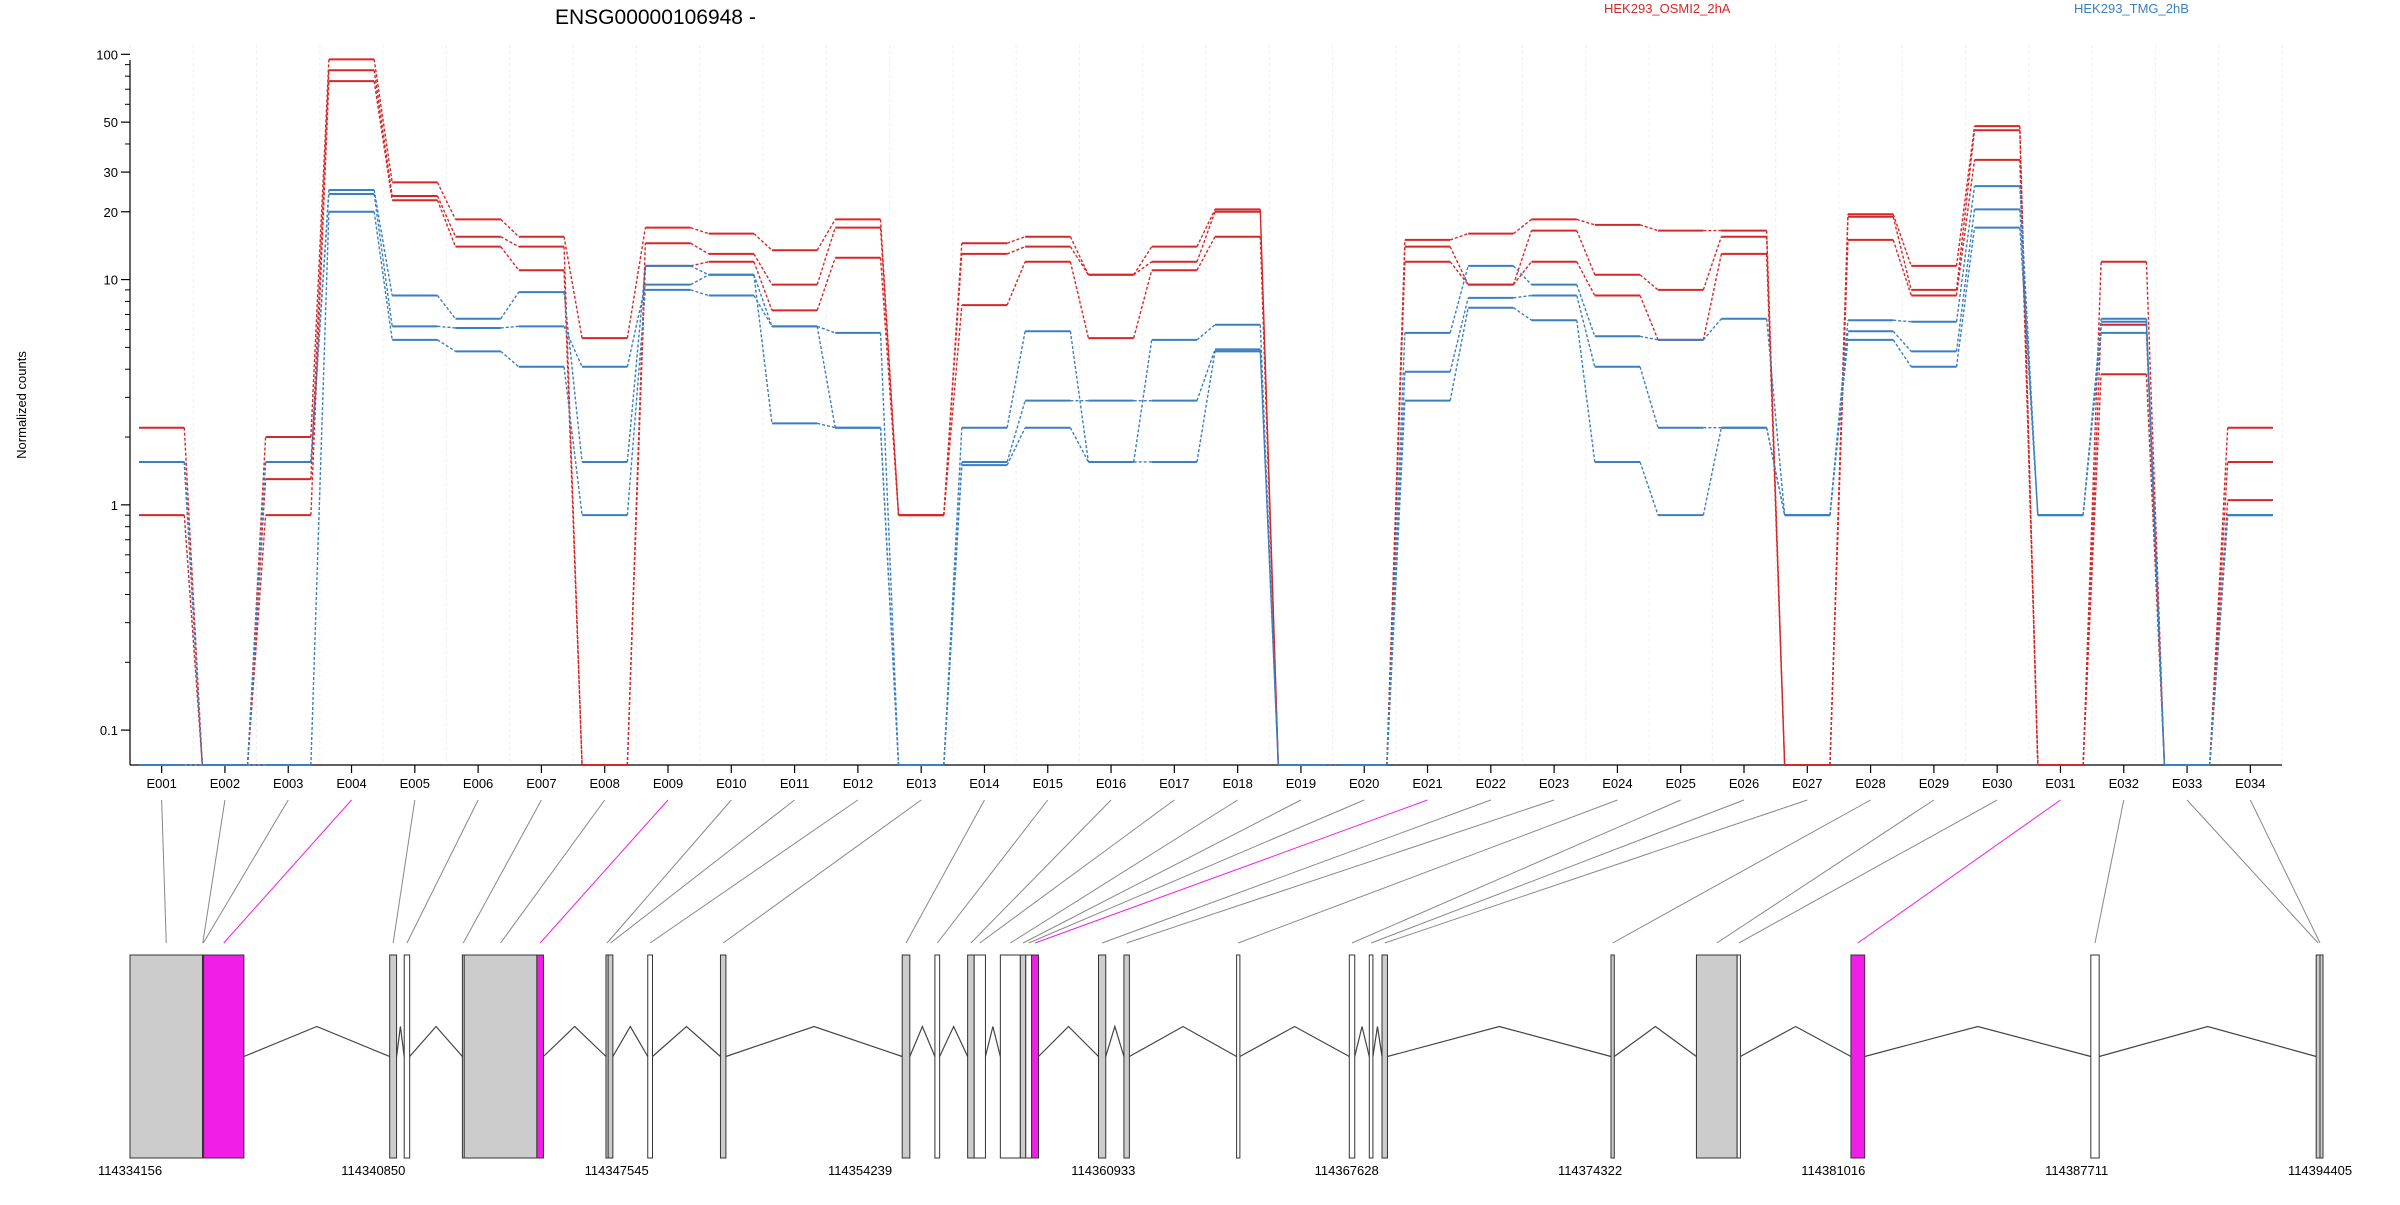 Image resolution: width=2400 pixels, height=1205 pixels. I want to click on x-tick-label-e004: E004, so click(351, 783).